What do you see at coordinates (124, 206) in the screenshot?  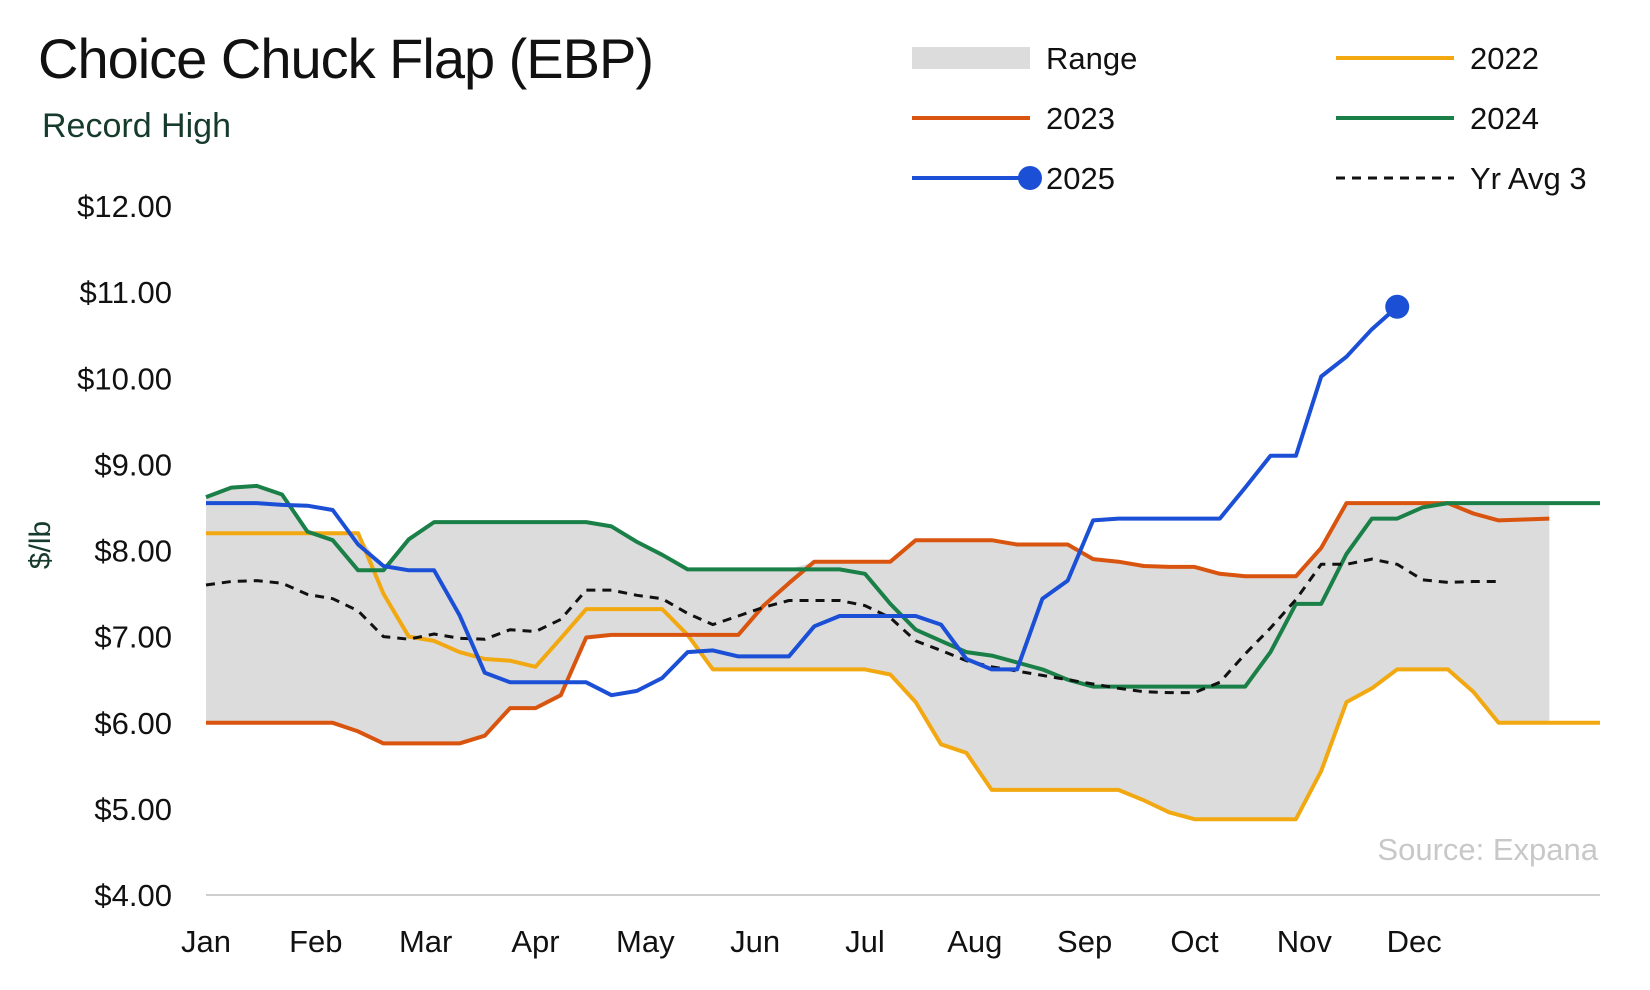 I see `y-tick-label: $12.00` at bounding box center [124, 206].